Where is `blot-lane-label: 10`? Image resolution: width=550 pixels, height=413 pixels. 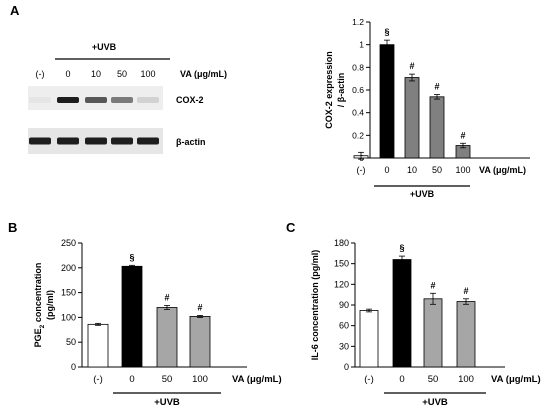 blot-lane-label: 10 is located at coordinates (96, 74).